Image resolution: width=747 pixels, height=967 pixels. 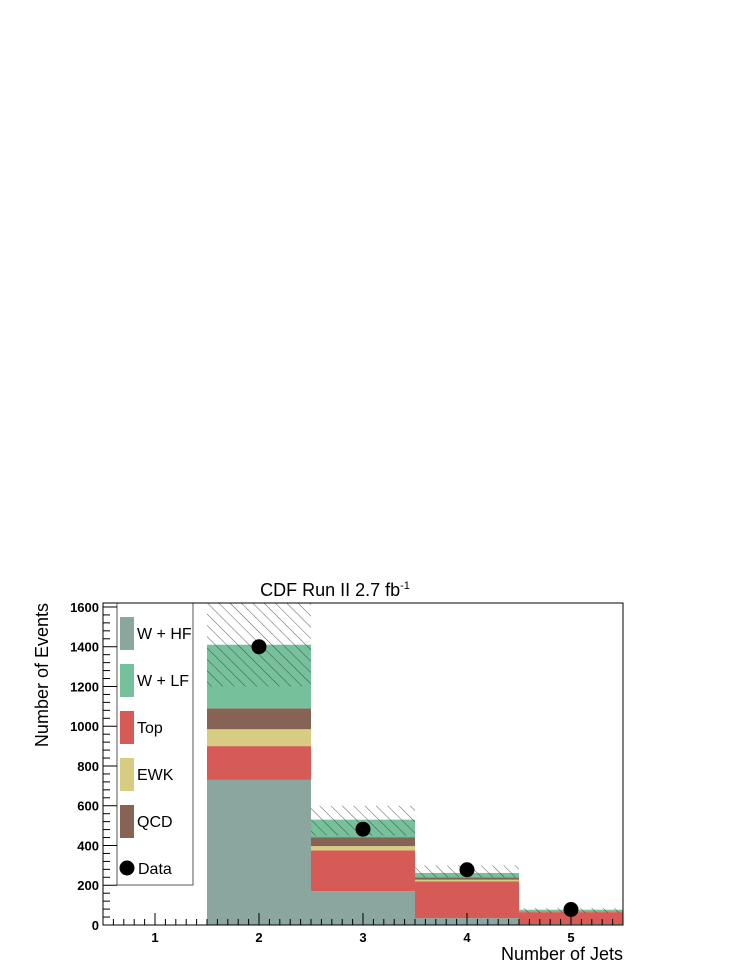 What do you see at coordinates (127, 680) in the screenshot?
I see `legend-swatch-w-lf` at bounding box center [127, 680].